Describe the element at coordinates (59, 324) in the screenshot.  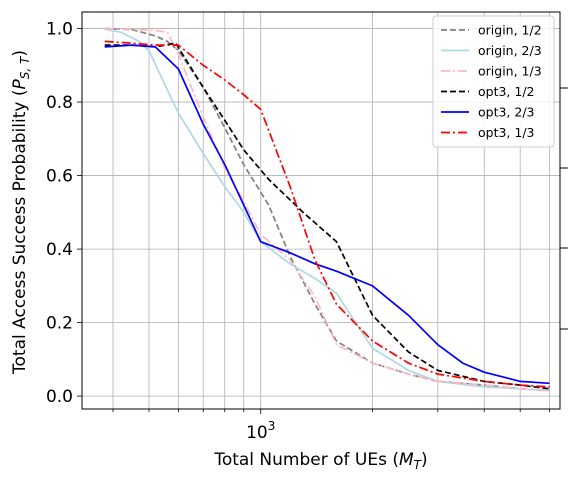
I see `y-tick-label: 0.2` at that location.